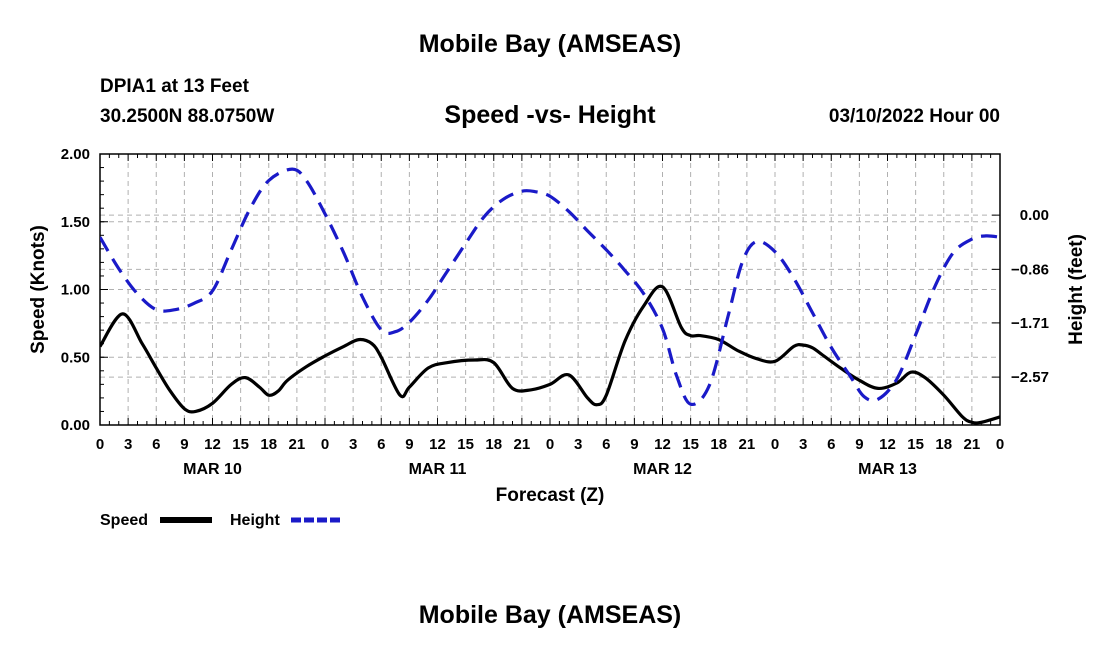 The width and height of the screenshot is (1100, 650). What do you see at coordinates (75, 222) in the screenshot?
I see `y-tick-label: 1.50` at bounding box center [75, 222].